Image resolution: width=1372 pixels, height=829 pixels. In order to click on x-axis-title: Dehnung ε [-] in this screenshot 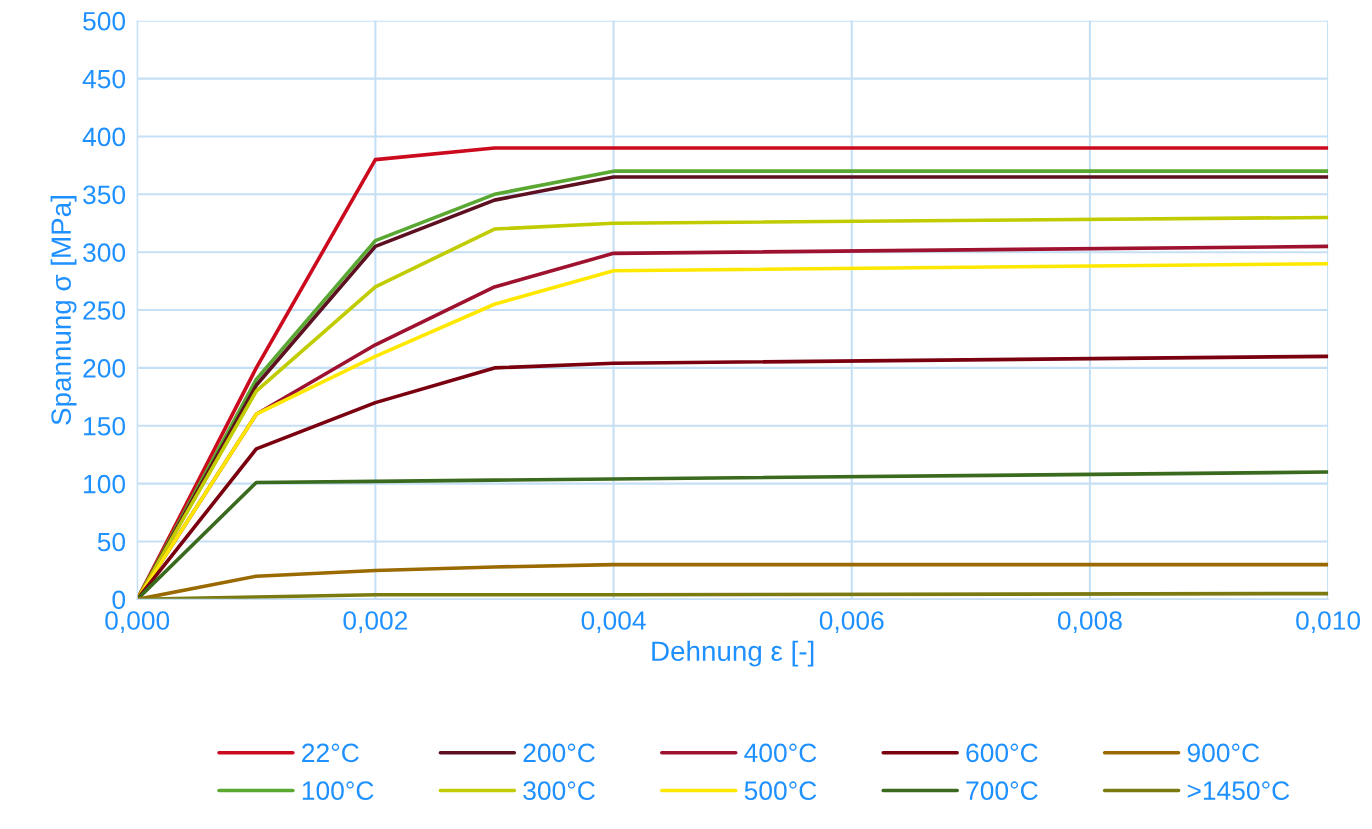, I will do `click(733, 653)`.